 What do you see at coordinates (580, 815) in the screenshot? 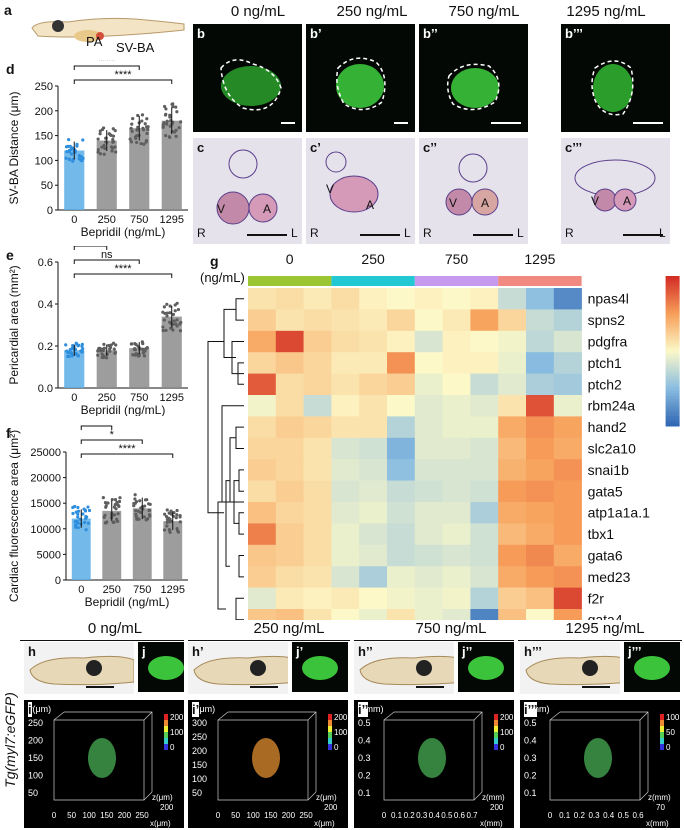
I see `x-tick-label: 0.2` at bounding box center [580, 815].